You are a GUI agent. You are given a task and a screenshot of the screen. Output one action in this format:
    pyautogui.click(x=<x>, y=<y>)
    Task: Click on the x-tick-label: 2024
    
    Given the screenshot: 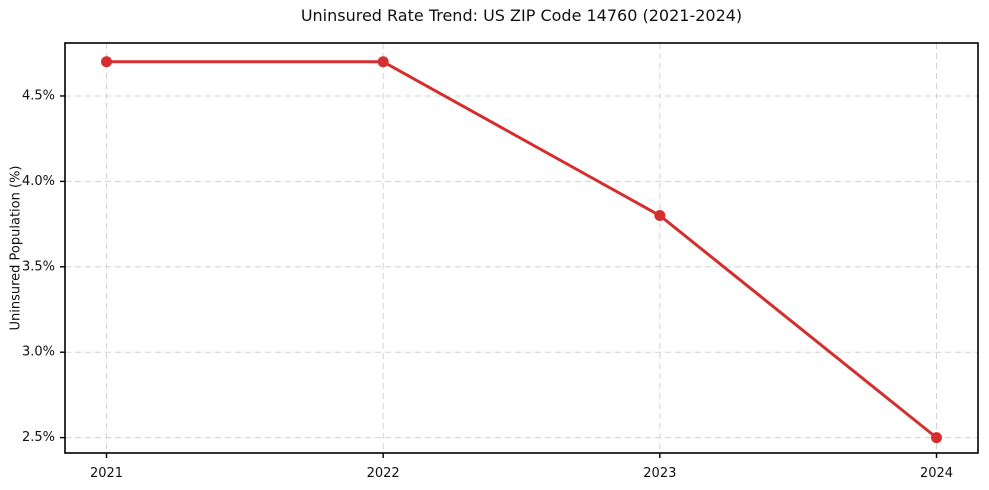 What is the action you would take?
    pyautogui.click(x=936, y=473)
    